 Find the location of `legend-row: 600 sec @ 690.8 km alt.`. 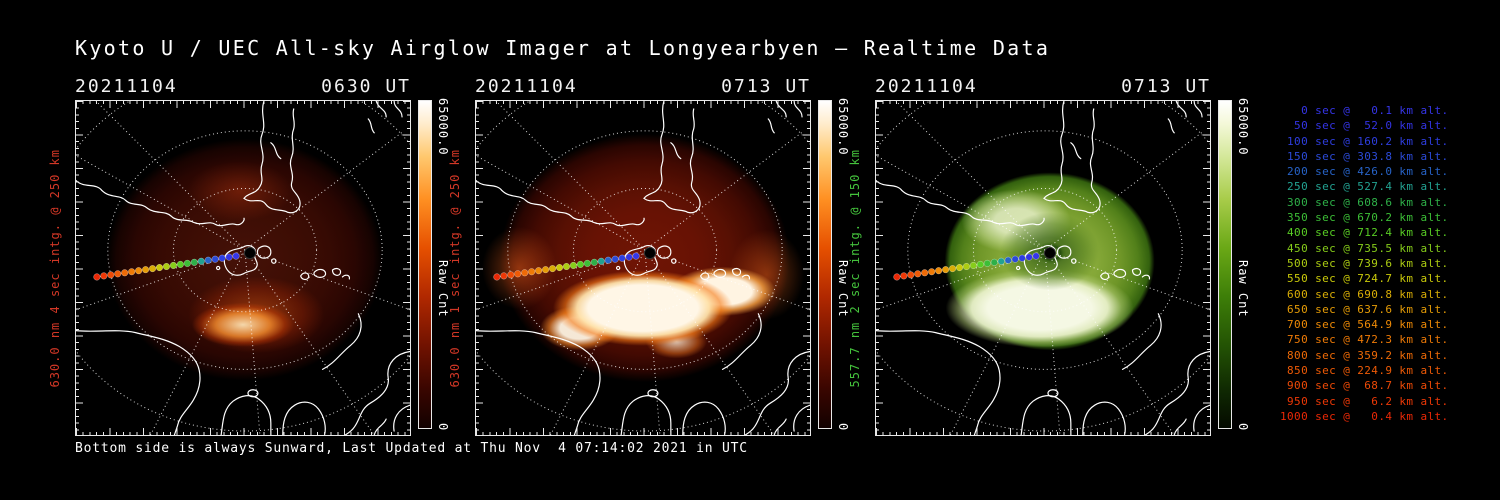

legend-row: 600 sec @ 690.8 km alt. is located at coordinates (1364, 294).